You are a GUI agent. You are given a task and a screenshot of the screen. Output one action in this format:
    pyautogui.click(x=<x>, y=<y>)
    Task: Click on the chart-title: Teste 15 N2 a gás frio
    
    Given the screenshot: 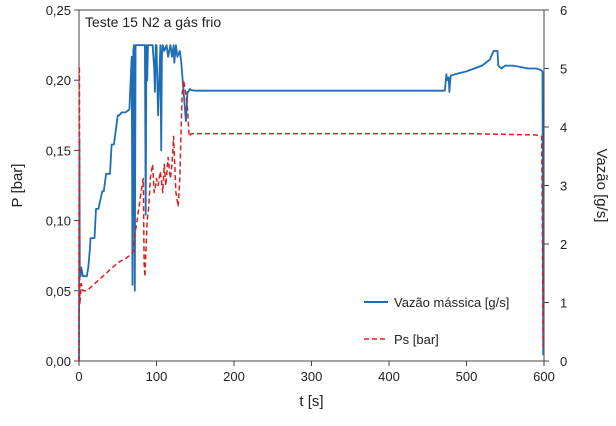 What is the action you would take?
    pyautogui.click(x=153, y=22)
    